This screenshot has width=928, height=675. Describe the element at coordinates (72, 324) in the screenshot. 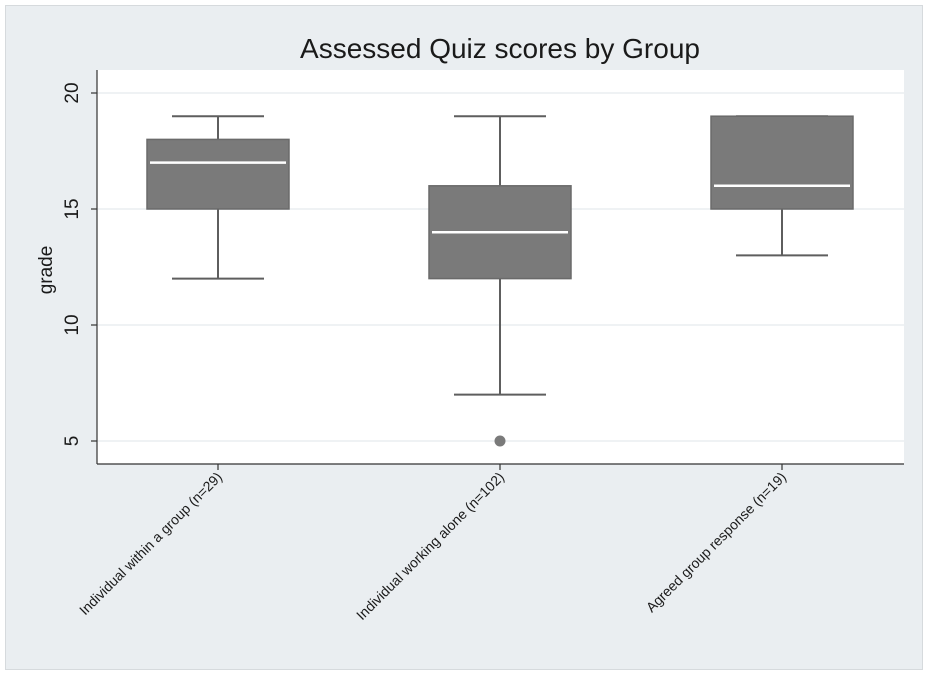

I see `y-tick-label: 10` at that location.